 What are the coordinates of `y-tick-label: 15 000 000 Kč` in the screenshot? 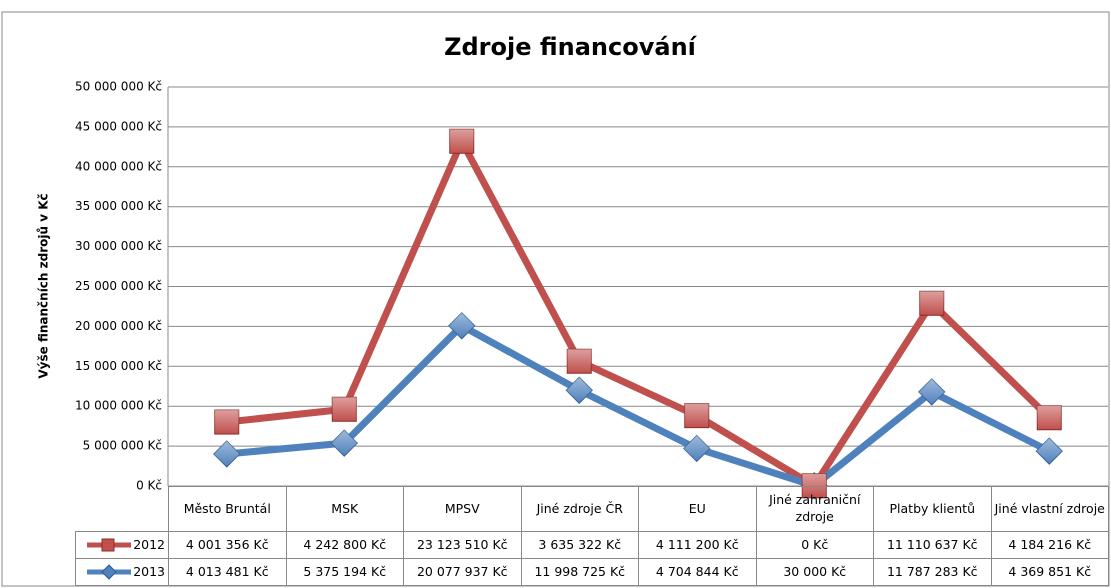 It's located at (118, 366).